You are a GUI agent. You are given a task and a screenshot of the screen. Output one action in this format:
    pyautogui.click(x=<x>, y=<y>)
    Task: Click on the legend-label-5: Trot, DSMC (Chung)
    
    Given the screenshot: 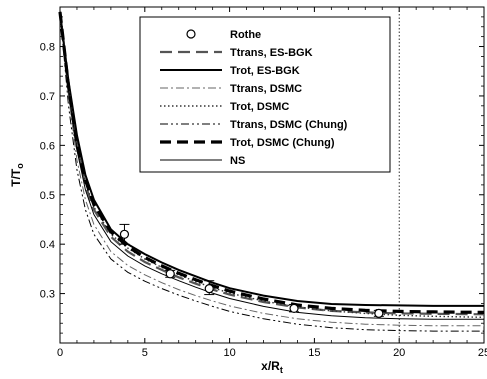 What is the action you would take?
    pyautogui.click(x=282, y=143)
    